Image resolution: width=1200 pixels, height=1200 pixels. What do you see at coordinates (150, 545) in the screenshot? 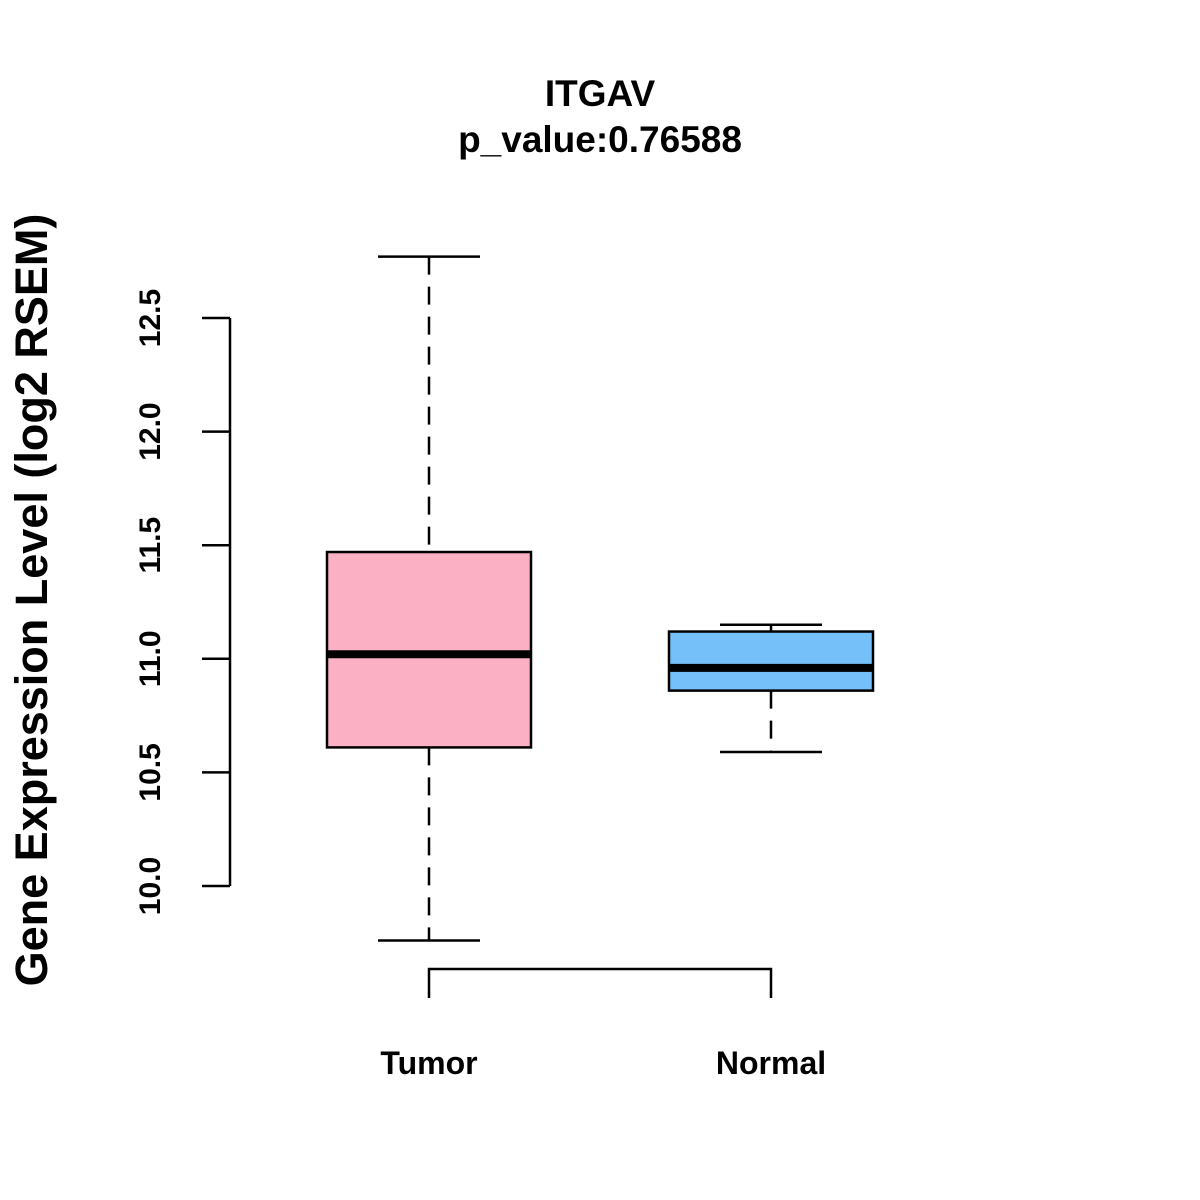
I see `y-tick-label: 11.5` at bounding box center [150, 545].